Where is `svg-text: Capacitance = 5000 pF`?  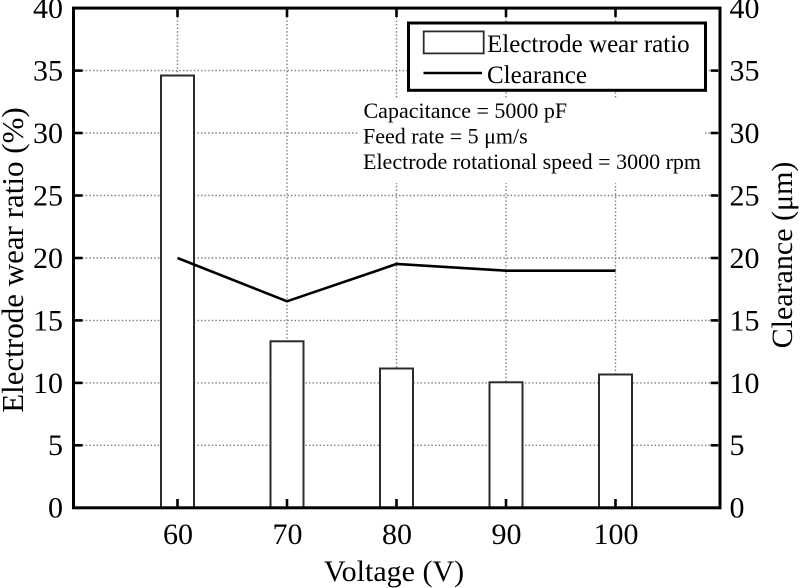
svg-text: Capacitance = 5000 pF is located at coordinates (466, 110).